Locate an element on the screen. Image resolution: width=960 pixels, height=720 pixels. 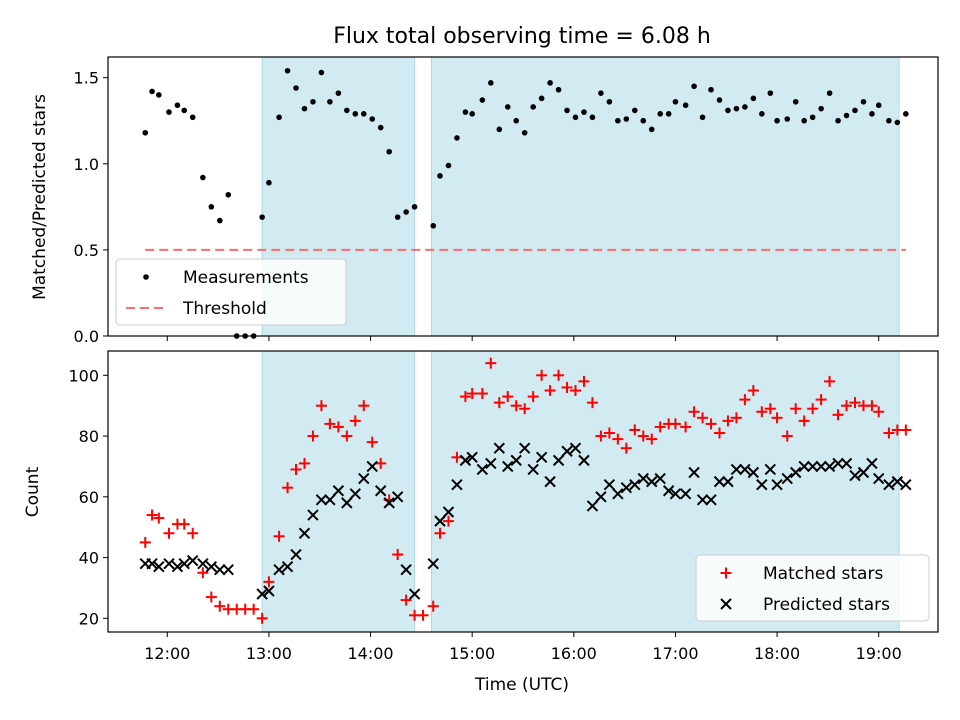
bottom-y-axis-label: Count is located at coordinates (33, 491).